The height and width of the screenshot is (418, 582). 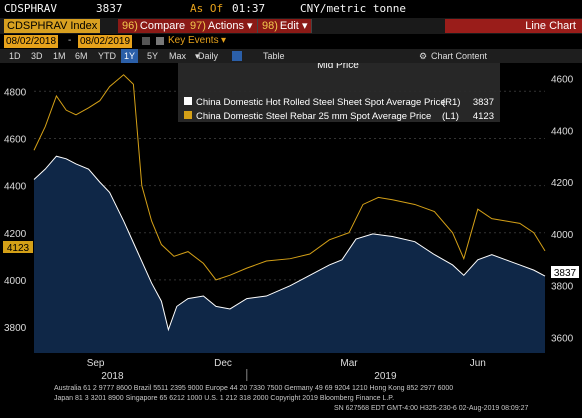 What do you see at coordinates (286, 369) in the screenshot?
I see `x-axis: Sep Dec Mar Jun 2018 2019` at bounding box center [286, 369].